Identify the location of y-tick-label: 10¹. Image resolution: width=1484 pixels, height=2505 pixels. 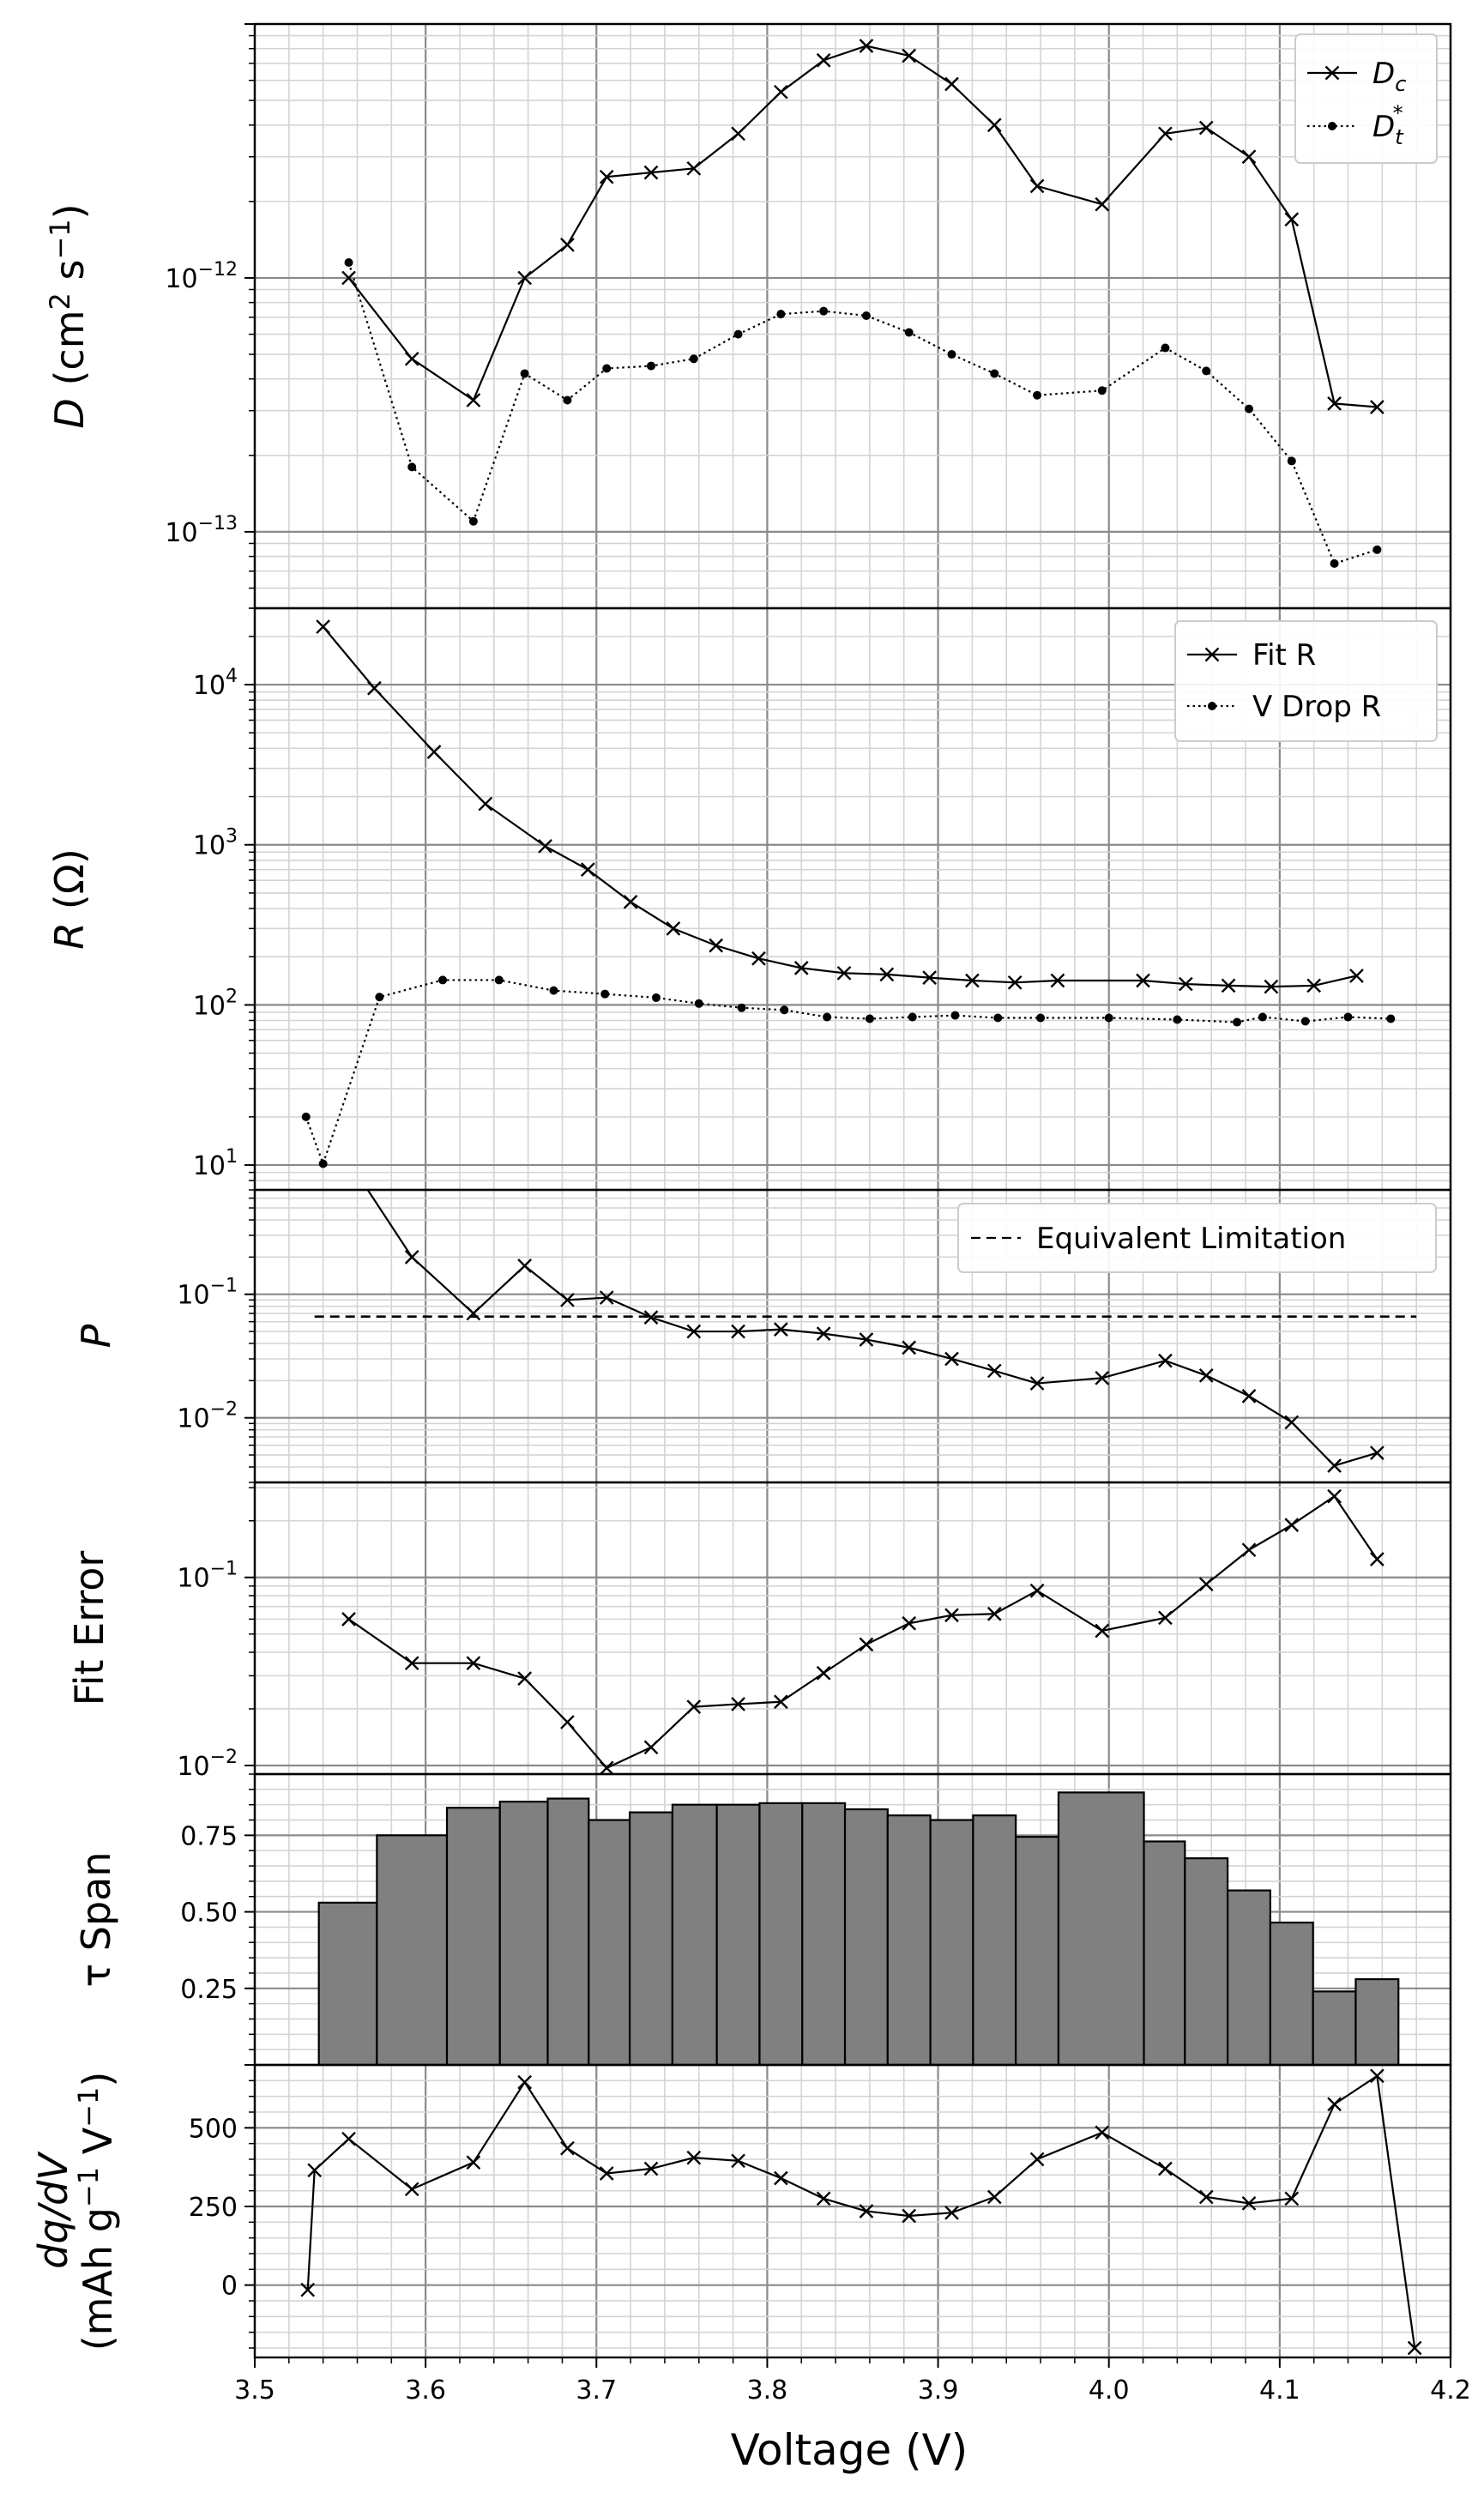
(215, 1163).